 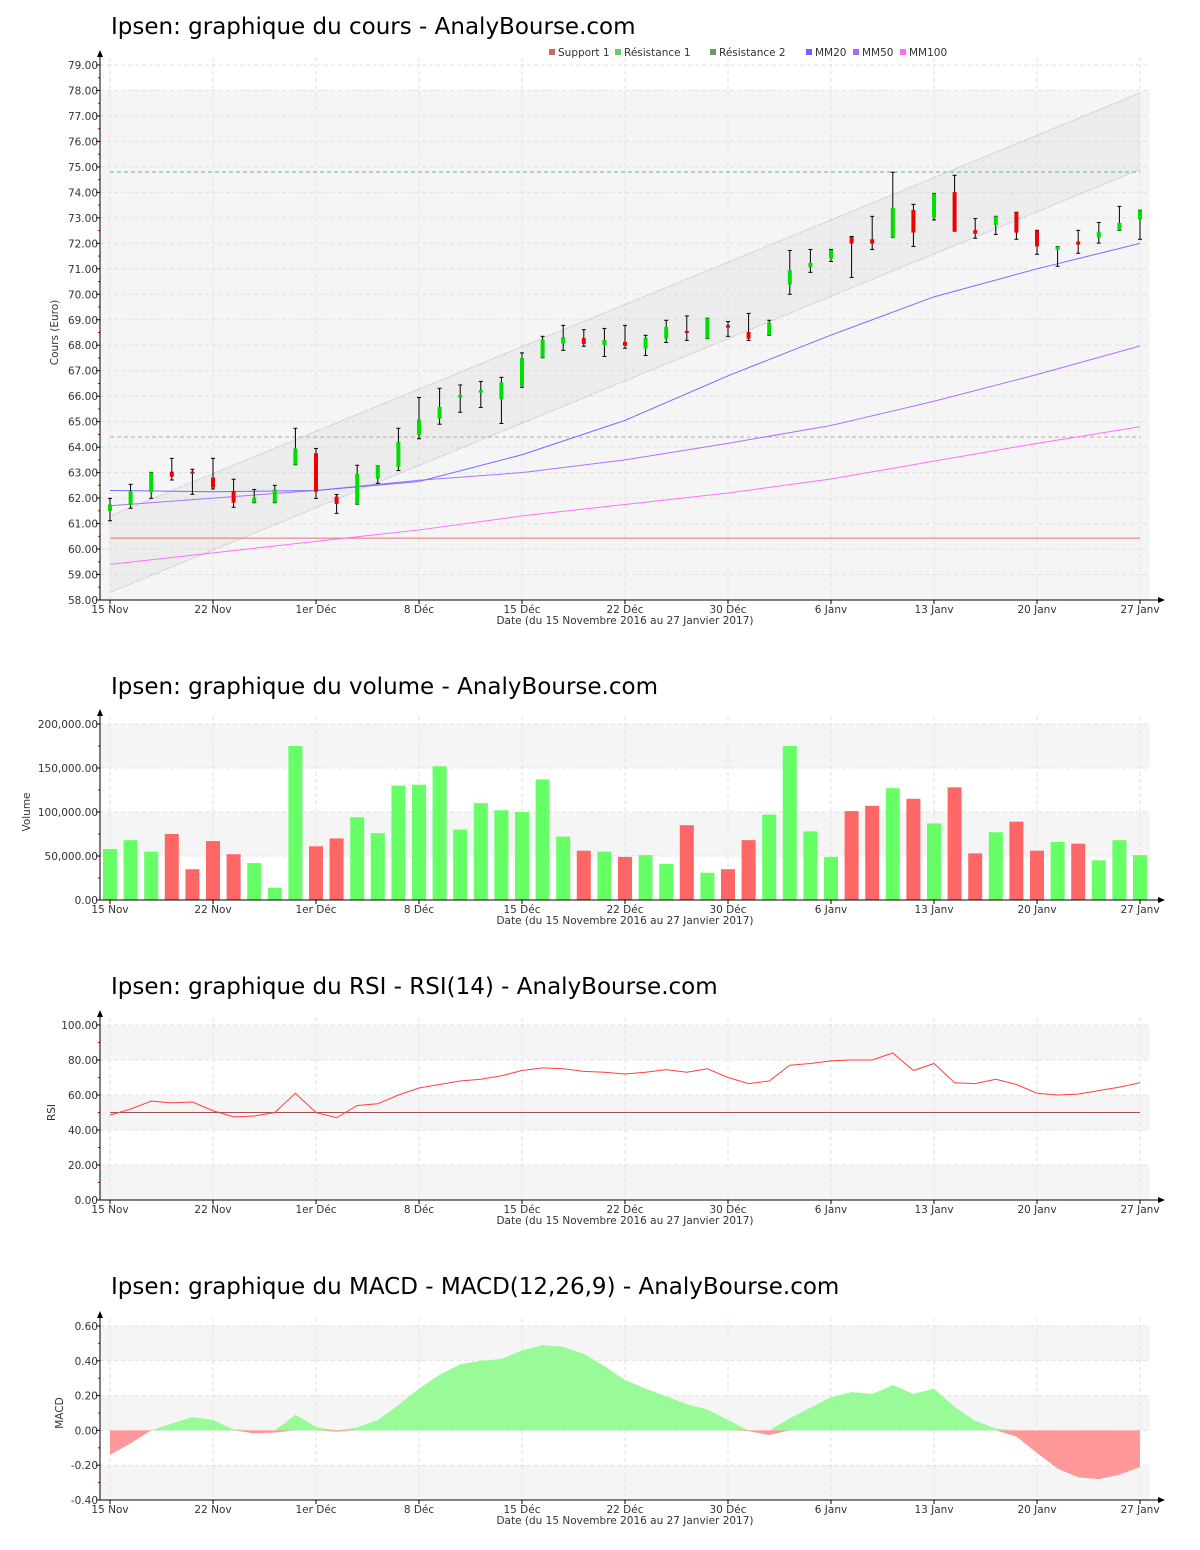 I want to click on y-tick-label: 20.00, so click(x=83, y=1166).